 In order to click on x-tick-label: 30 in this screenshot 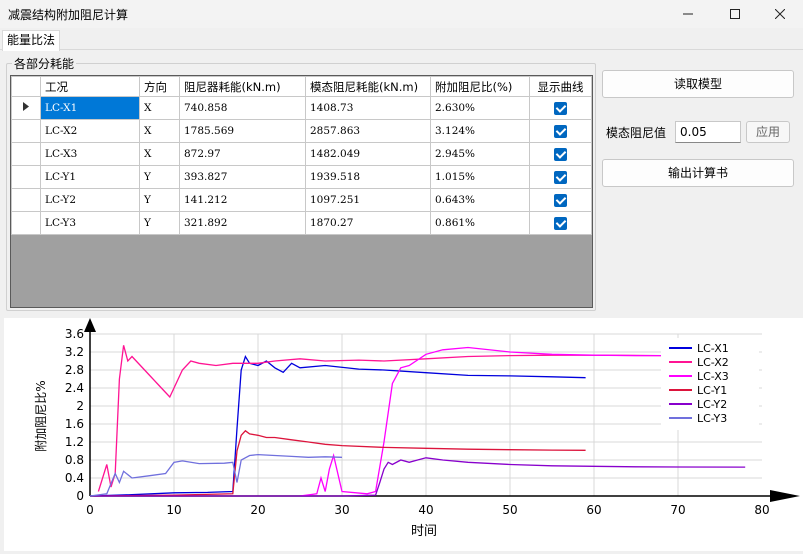, I will do `click(341, 510)`.